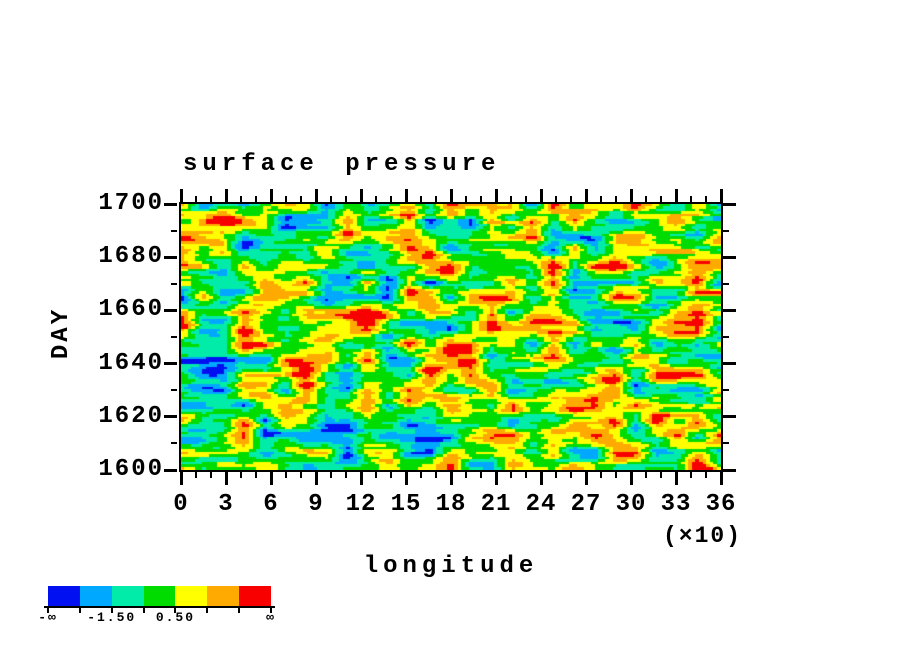 The height and width of the screenshot is (654, 904). I want to click on x-tick-label: 6, so click(271, 504).